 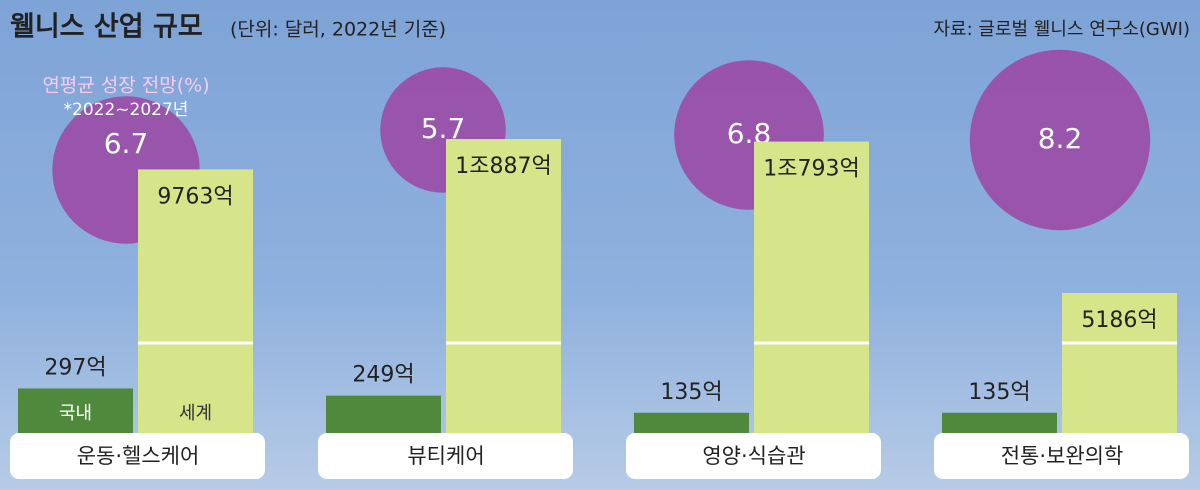 What do you see at coordinates (106, 27) in the screenshot?
I see `chart-title: 웰니스 산업 규모` at bounding box center [106, 27].